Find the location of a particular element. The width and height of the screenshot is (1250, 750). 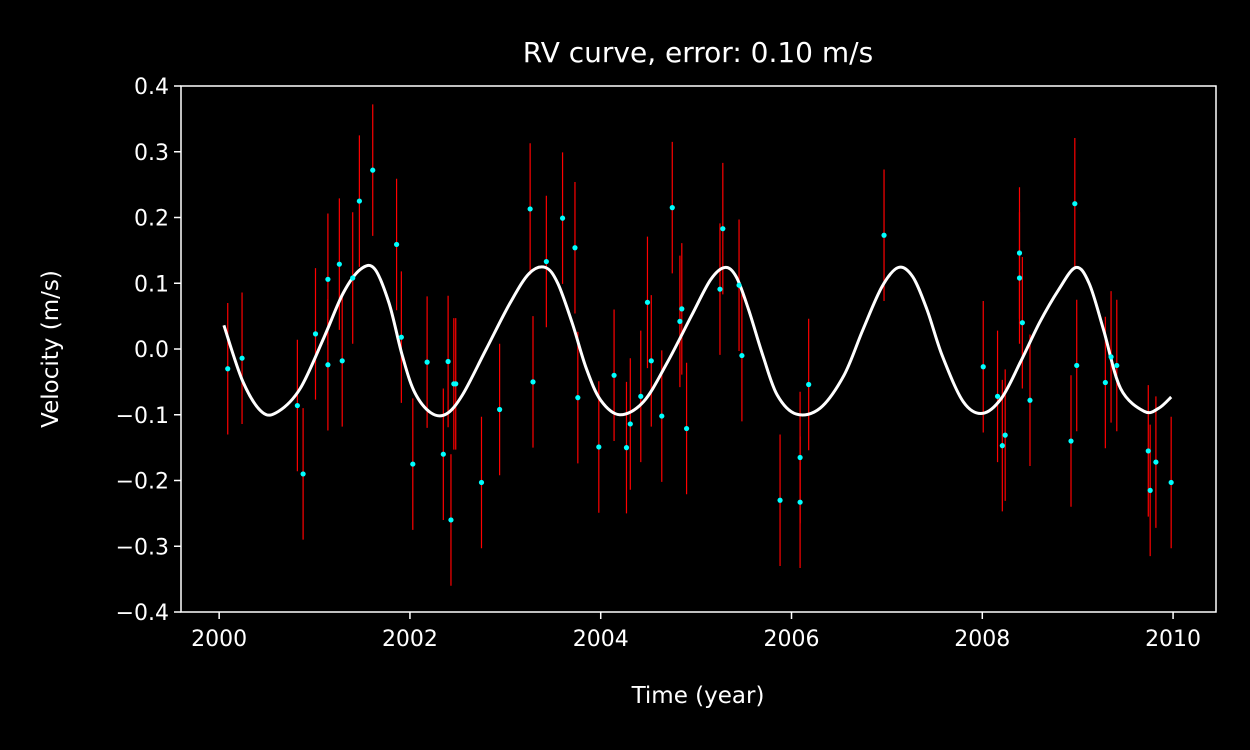

y-tick-label: 0.4 is located at coordinates (151, 87).